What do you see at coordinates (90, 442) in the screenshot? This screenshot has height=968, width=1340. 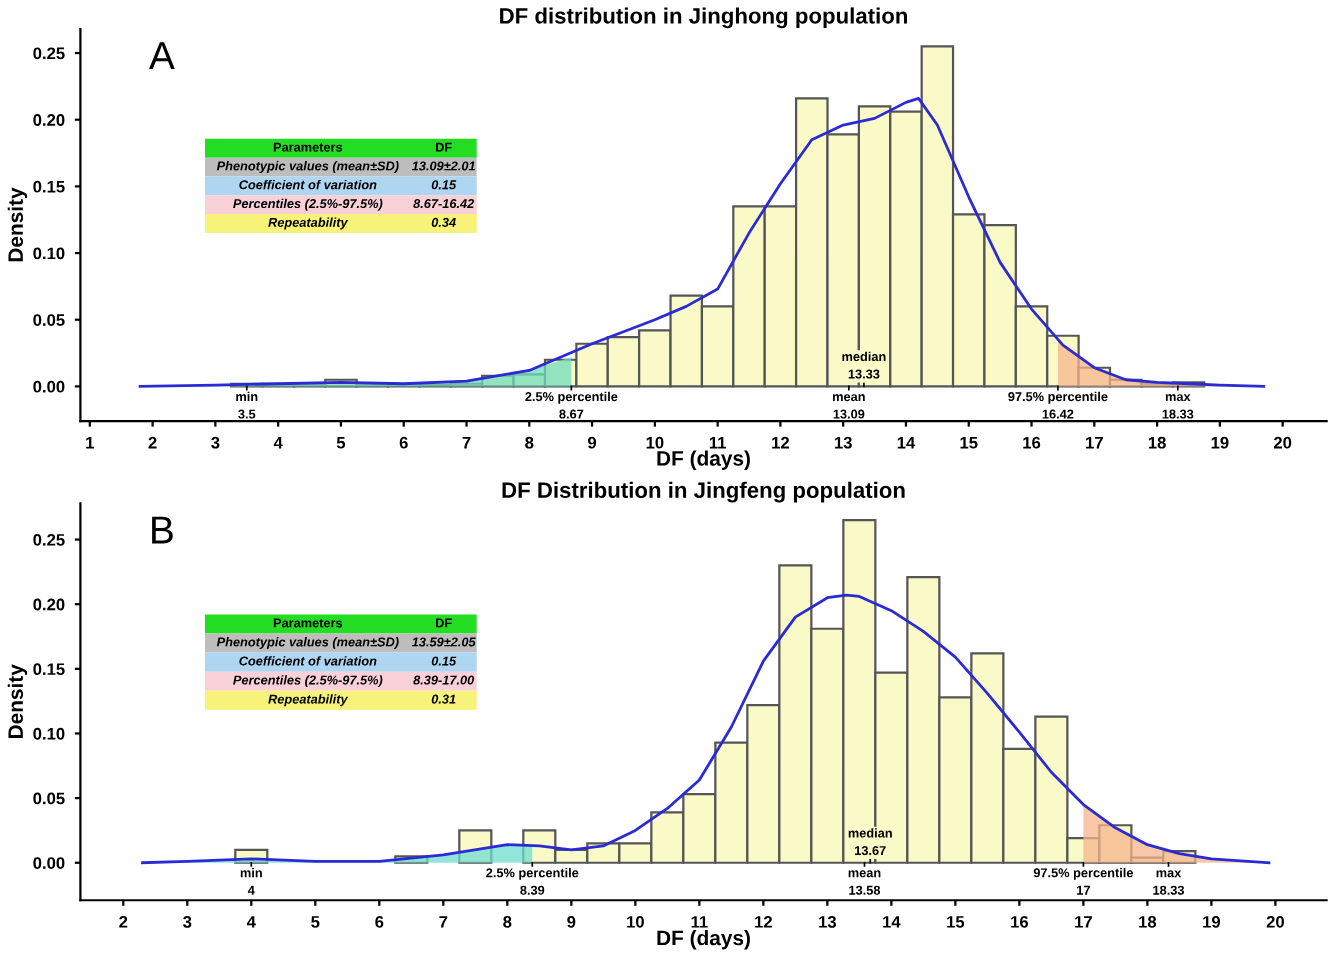 I see `x-tick-label: 1` at bounding box center [90, 442].